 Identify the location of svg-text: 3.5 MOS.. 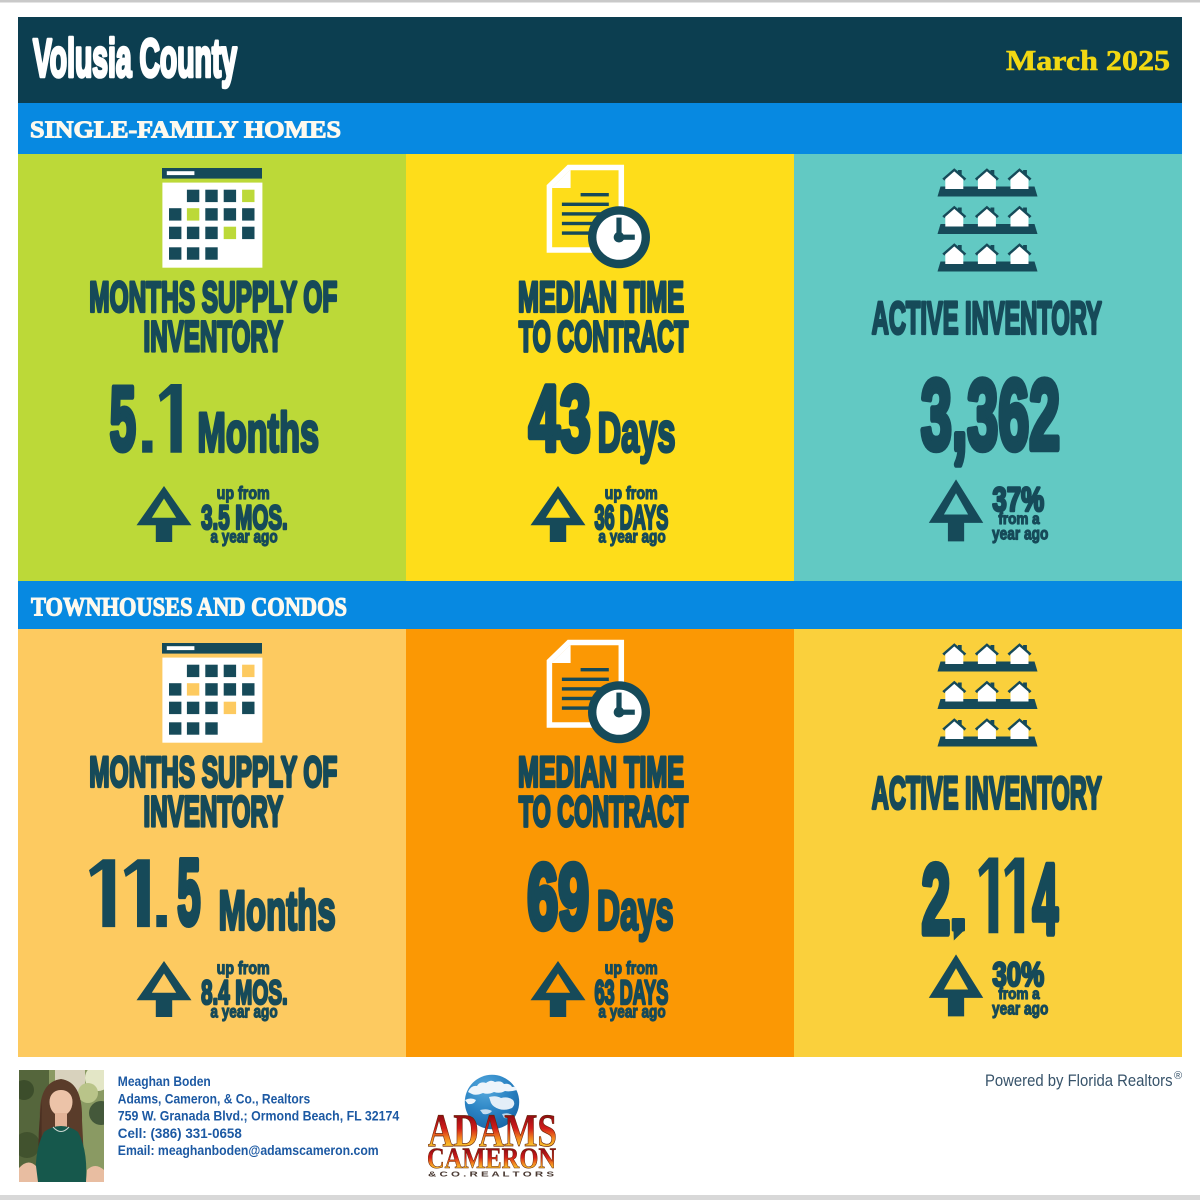
(244, 518).